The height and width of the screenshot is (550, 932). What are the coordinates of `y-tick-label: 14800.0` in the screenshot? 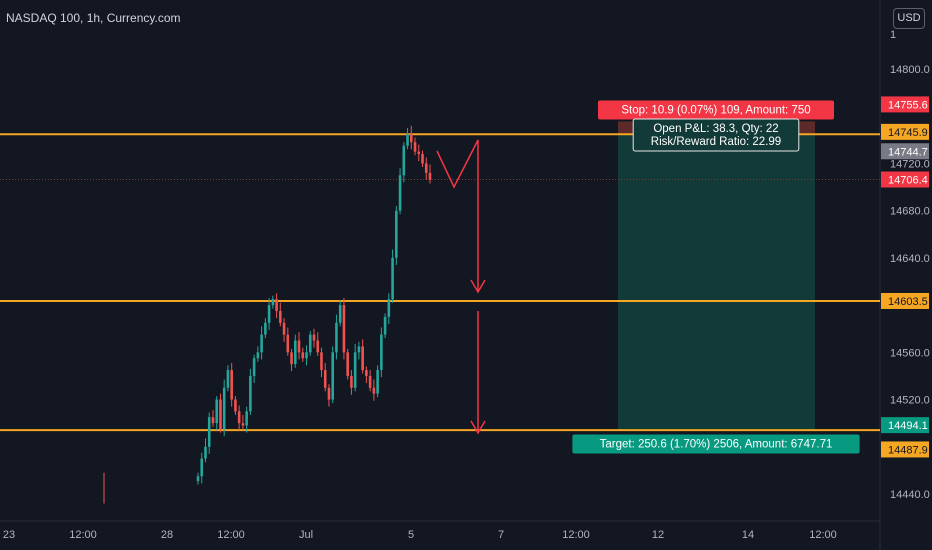 It's located at (910, 70).